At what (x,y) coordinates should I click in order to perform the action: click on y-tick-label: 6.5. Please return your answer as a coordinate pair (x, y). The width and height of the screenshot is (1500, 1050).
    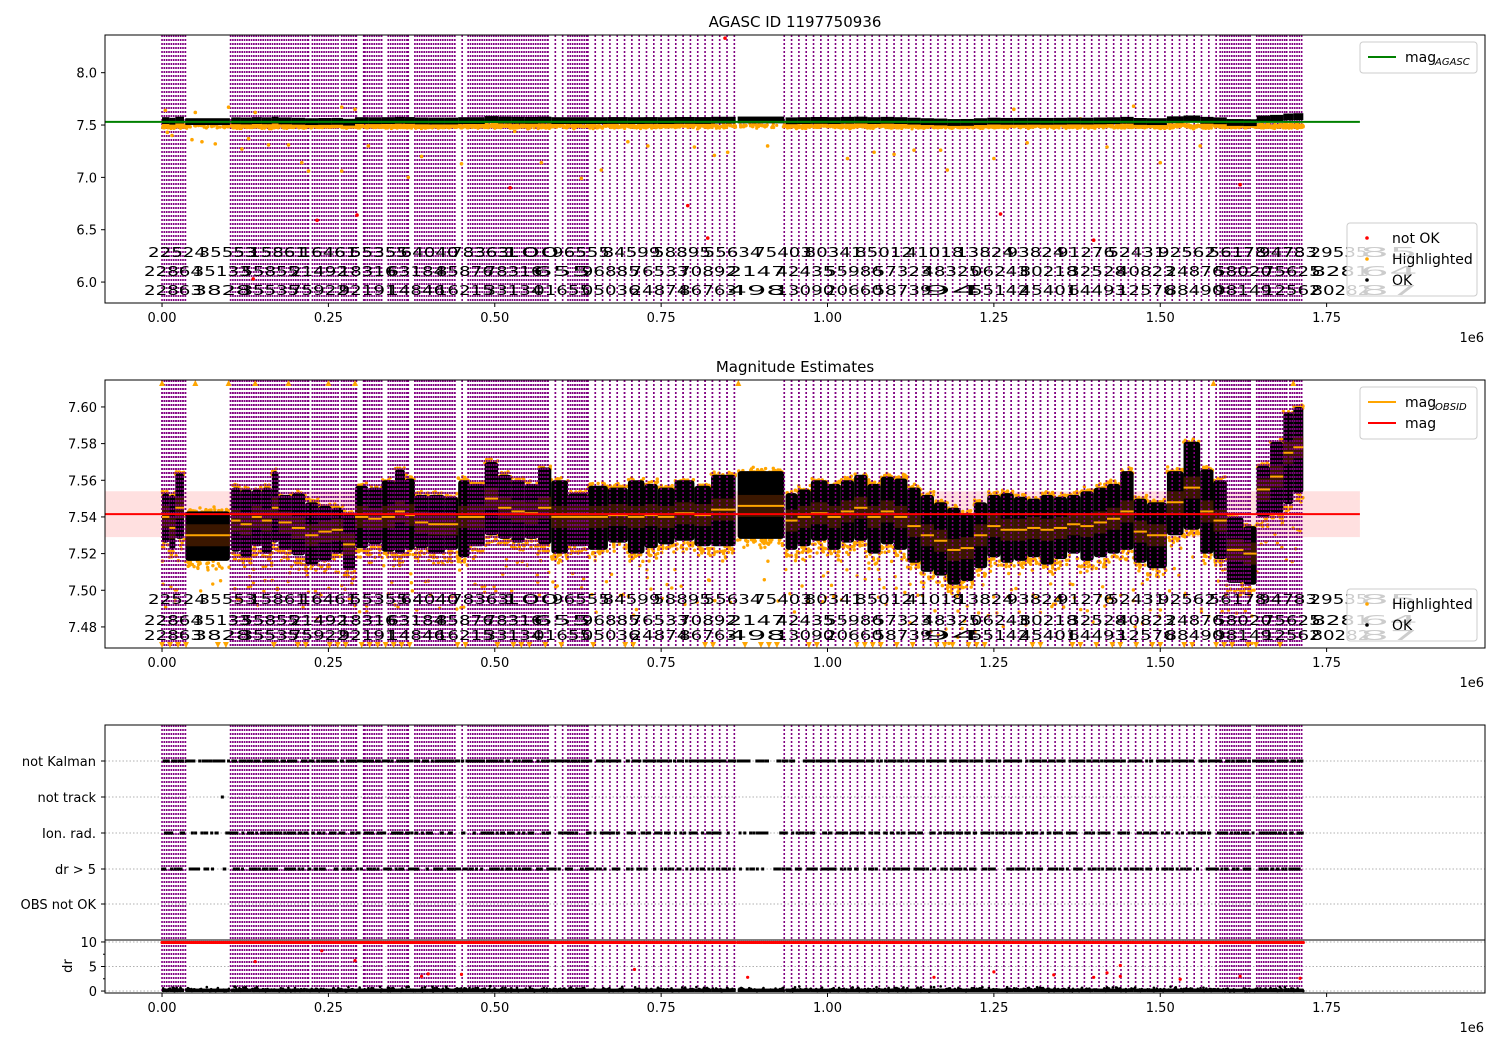
    Looking at the image, I should click on (86, 231).